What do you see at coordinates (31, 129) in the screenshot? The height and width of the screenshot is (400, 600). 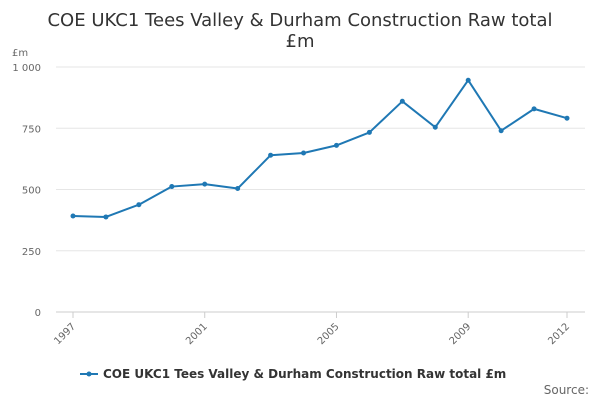 I see `y-tick-label: 750` at bounding box center [31, 129].